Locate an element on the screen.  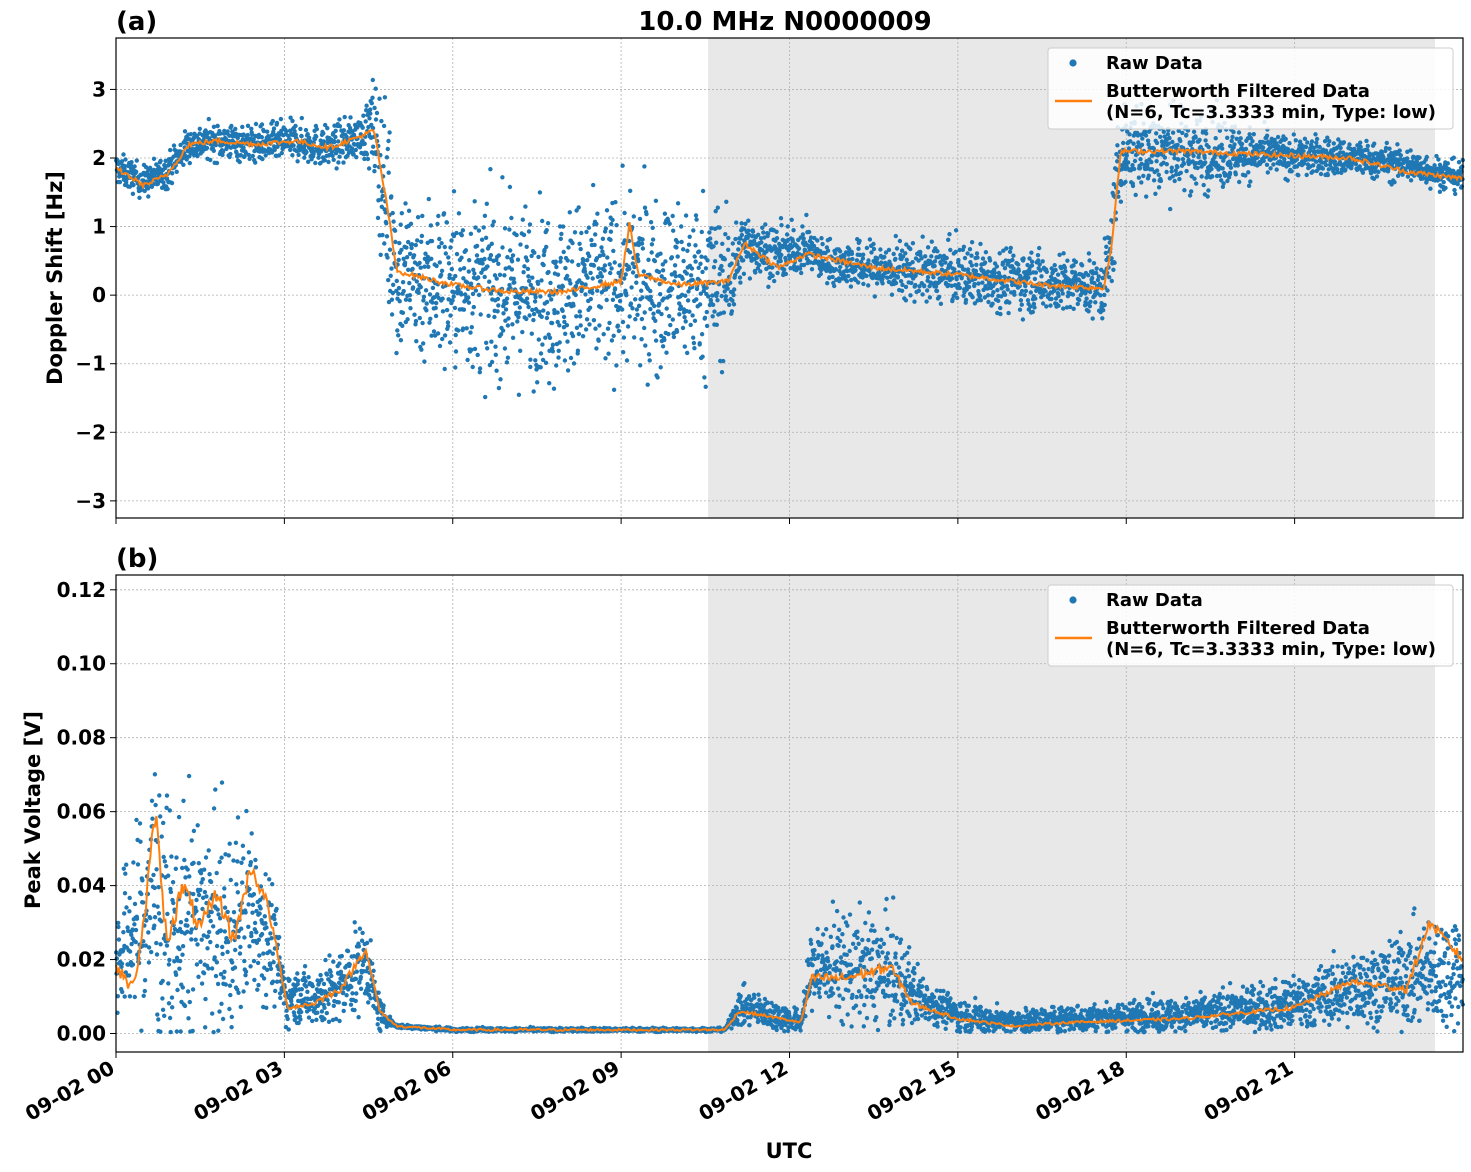
x-tick-label: 09-02 06 is located at coordinates (407, 1091).